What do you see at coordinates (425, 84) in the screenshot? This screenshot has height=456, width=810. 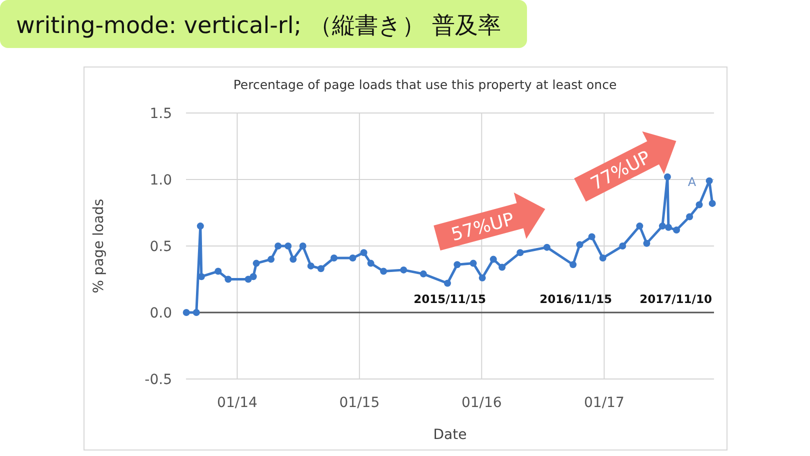 I see `chart-subtitle: Percentage of page loads that use this property at least once` at bounding box center [425, 84].